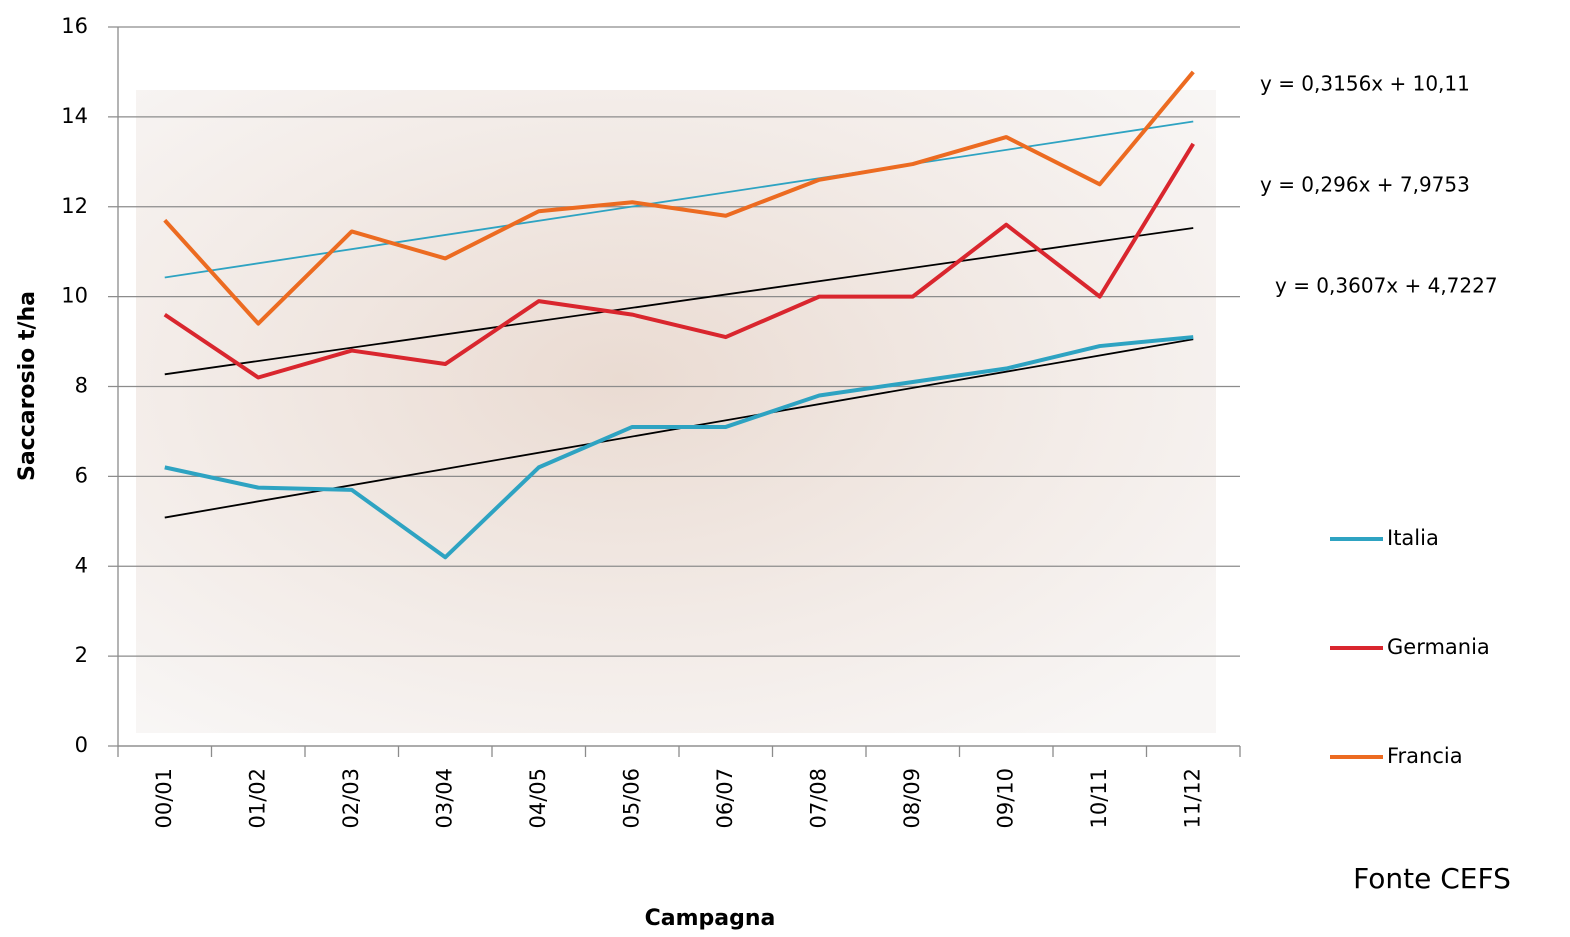 Image resolution: width=1570 pixels, height=937 pixels. Describe the element at coordinates (164, 798) in the screenshot. I see `x-tick-label: 00/01` at that location.